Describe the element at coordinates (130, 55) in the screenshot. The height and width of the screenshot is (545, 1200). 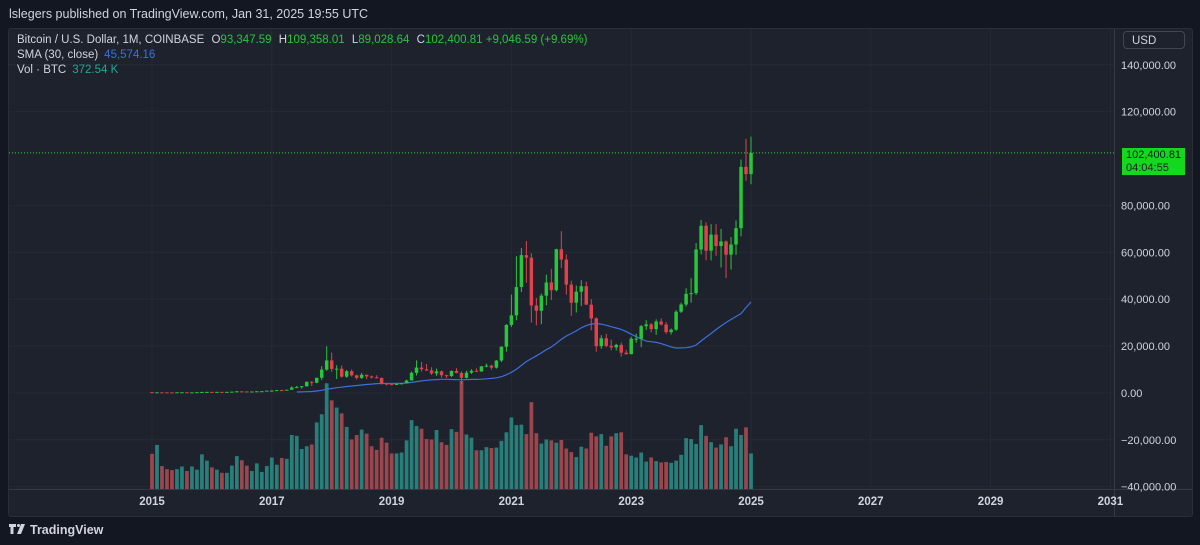
I see `sma-value: 45,574.16` at that location.